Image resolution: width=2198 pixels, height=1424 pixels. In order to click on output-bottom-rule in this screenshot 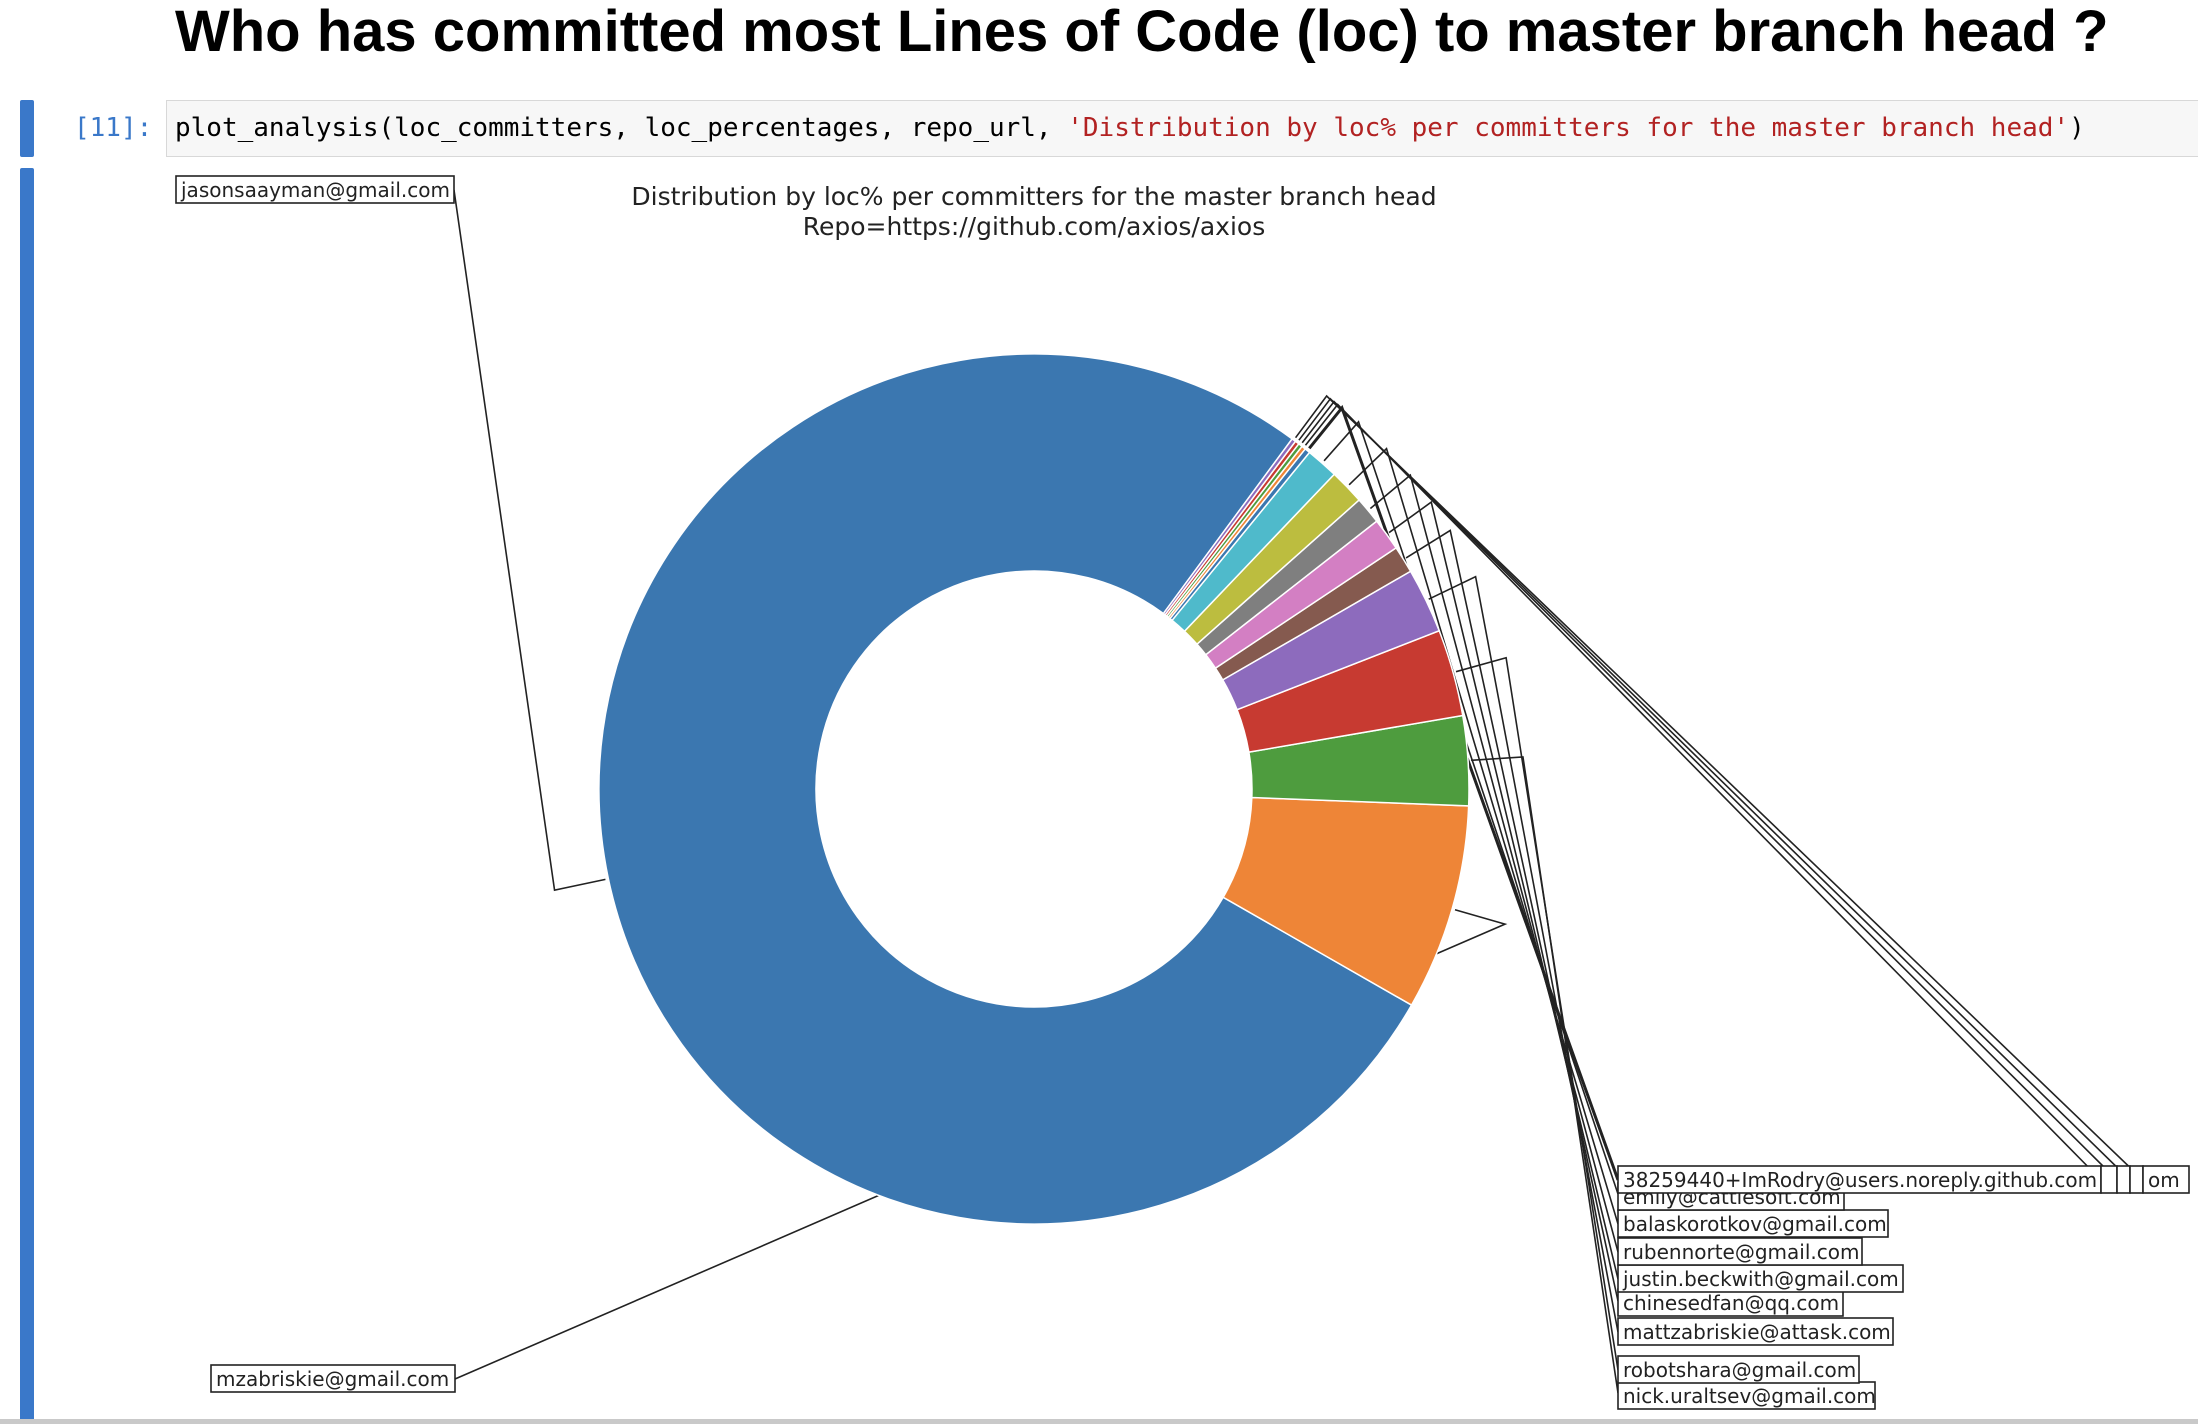, I will do `click(1099, 1421)`.